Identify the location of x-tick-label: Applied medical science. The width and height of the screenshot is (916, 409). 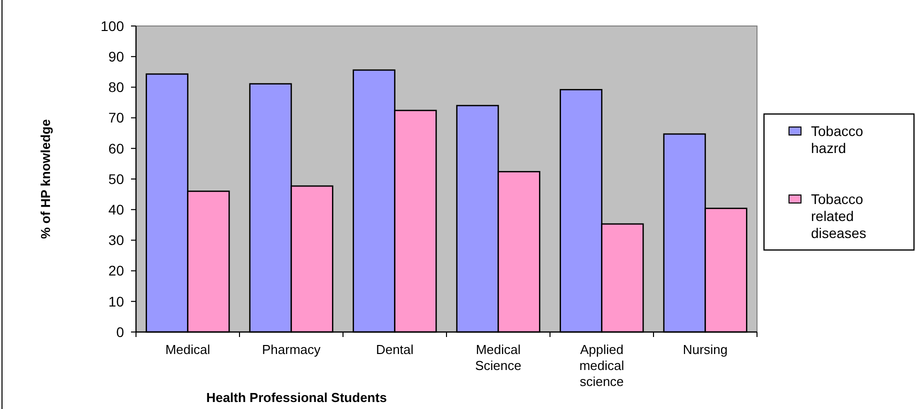
(601, 365).